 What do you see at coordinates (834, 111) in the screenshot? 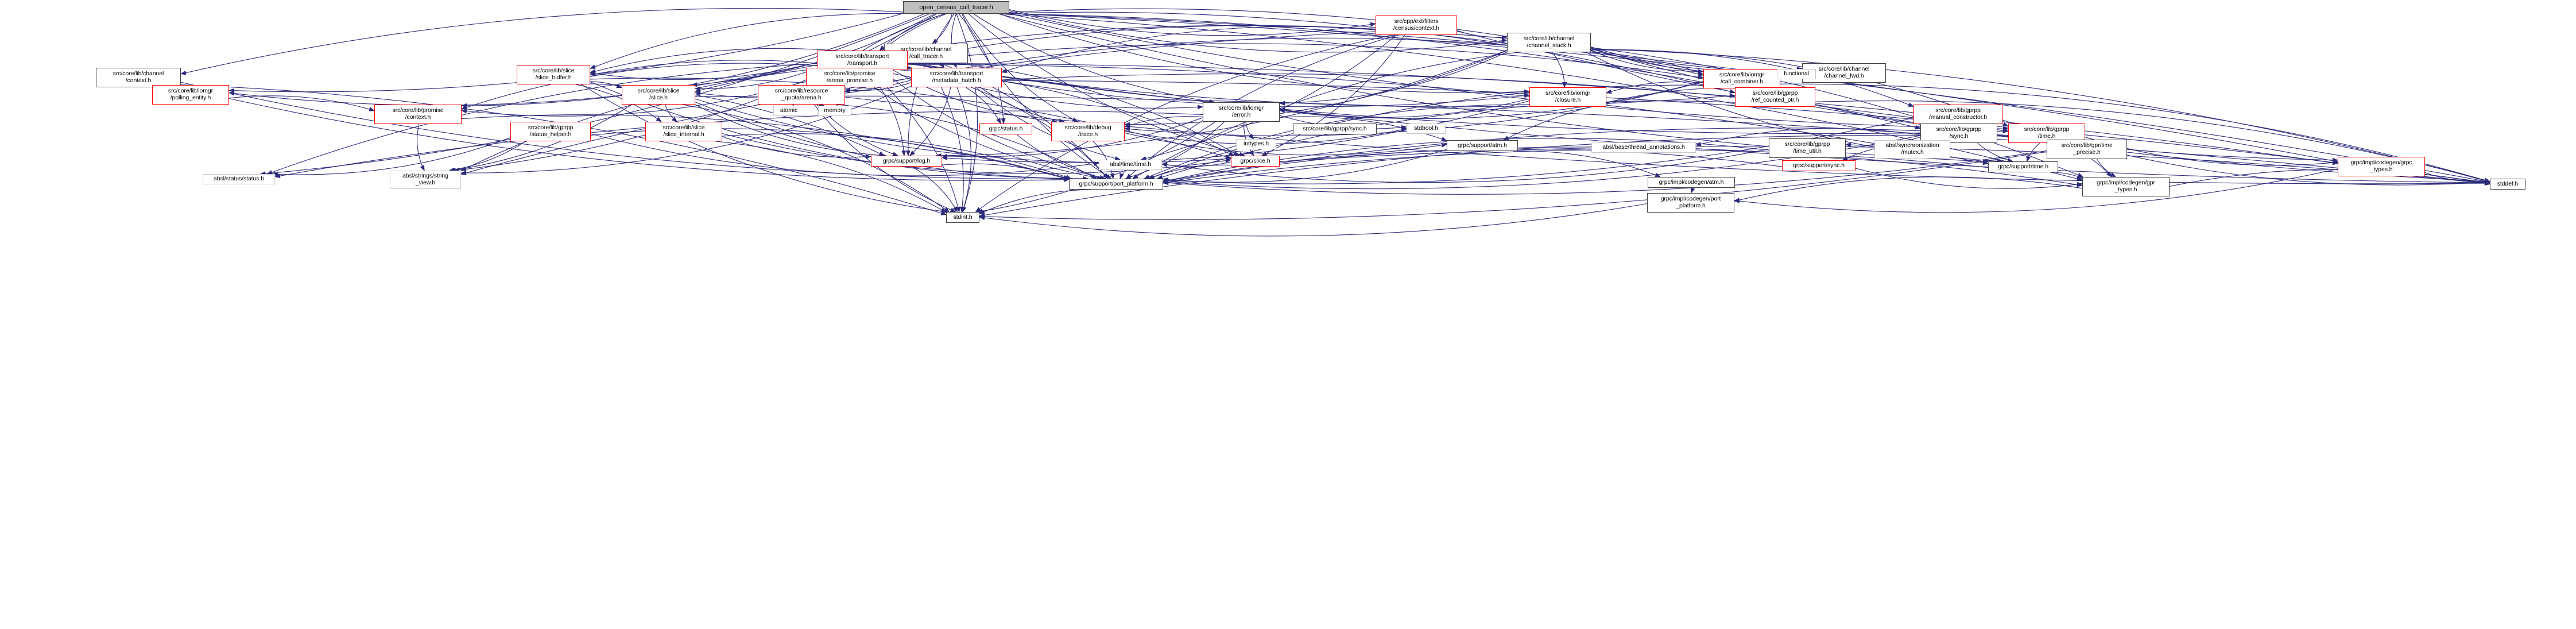
I see `graph-node-memory: memory` at bounding box center [834, 111].